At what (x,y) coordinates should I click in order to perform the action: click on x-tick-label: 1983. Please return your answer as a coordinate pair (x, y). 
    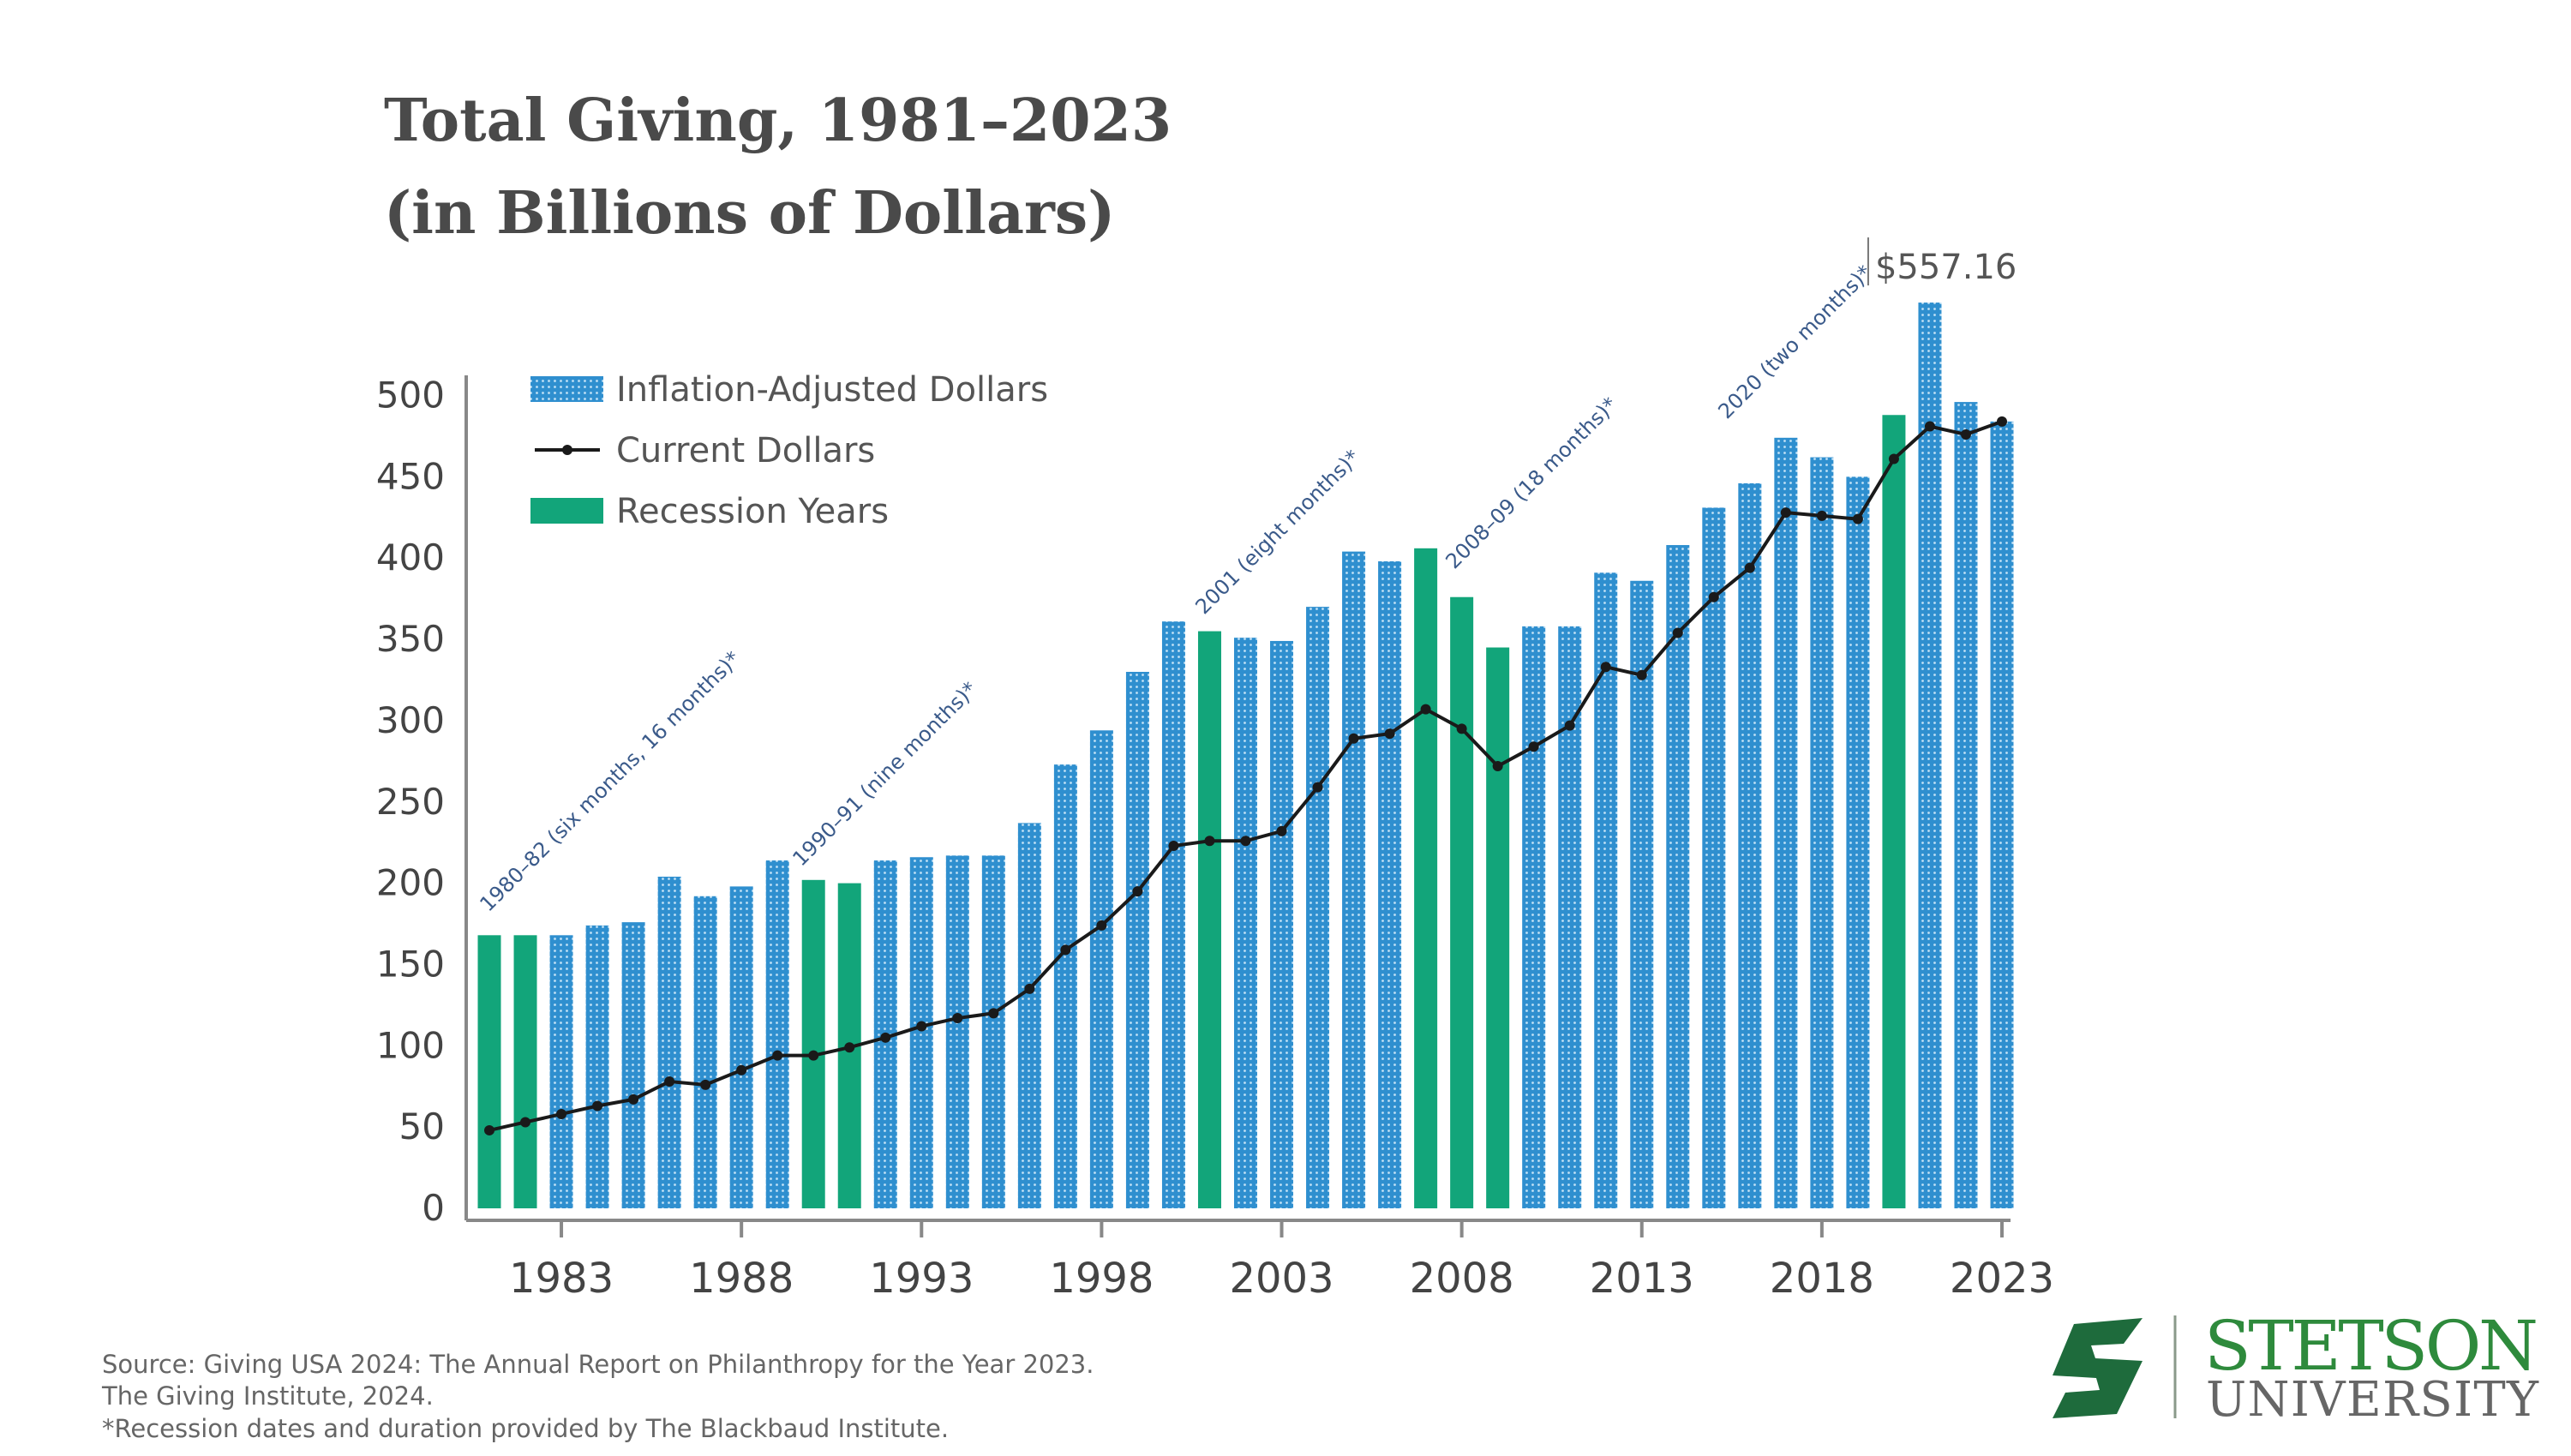
    Looking at the image, I should click on (561, 1279).